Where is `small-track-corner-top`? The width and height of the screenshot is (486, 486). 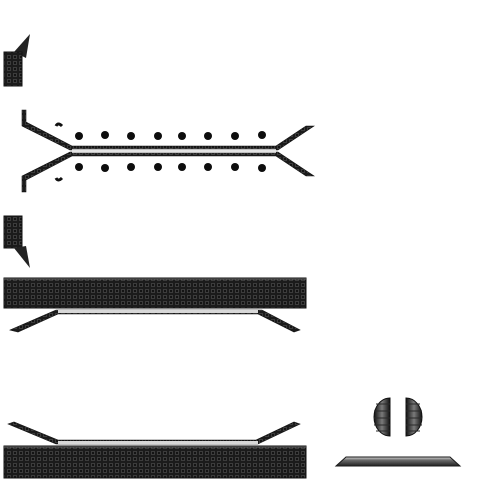 small-track-corner-top is located at coordinates (16, 60).